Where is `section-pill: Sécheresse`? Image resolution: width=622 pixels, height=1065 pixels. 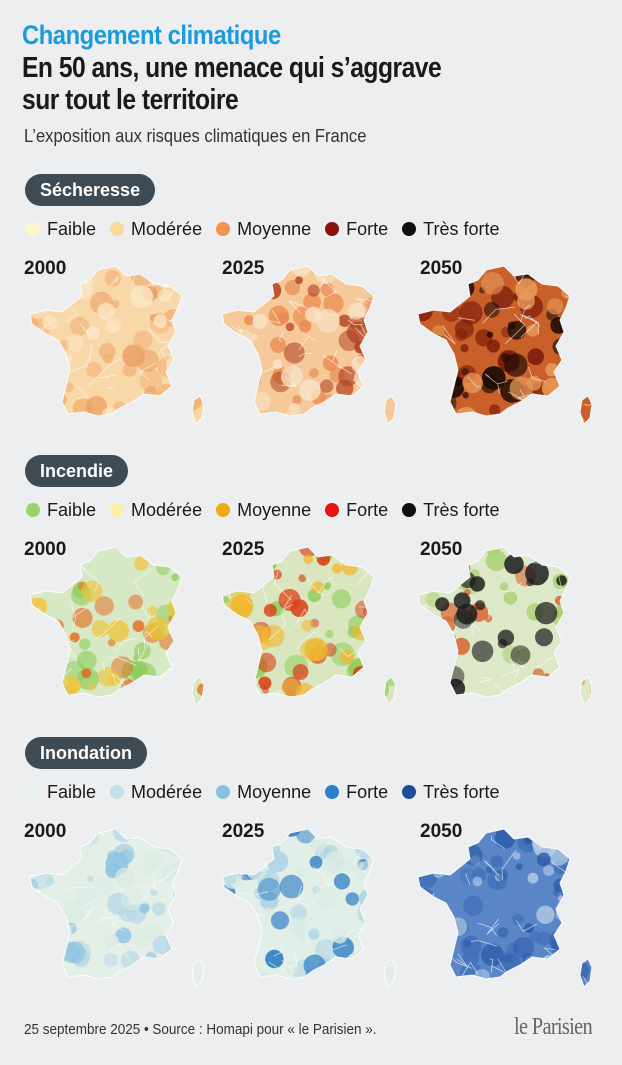 section-pill: Sécheresse is located at coordinates (90, 190).